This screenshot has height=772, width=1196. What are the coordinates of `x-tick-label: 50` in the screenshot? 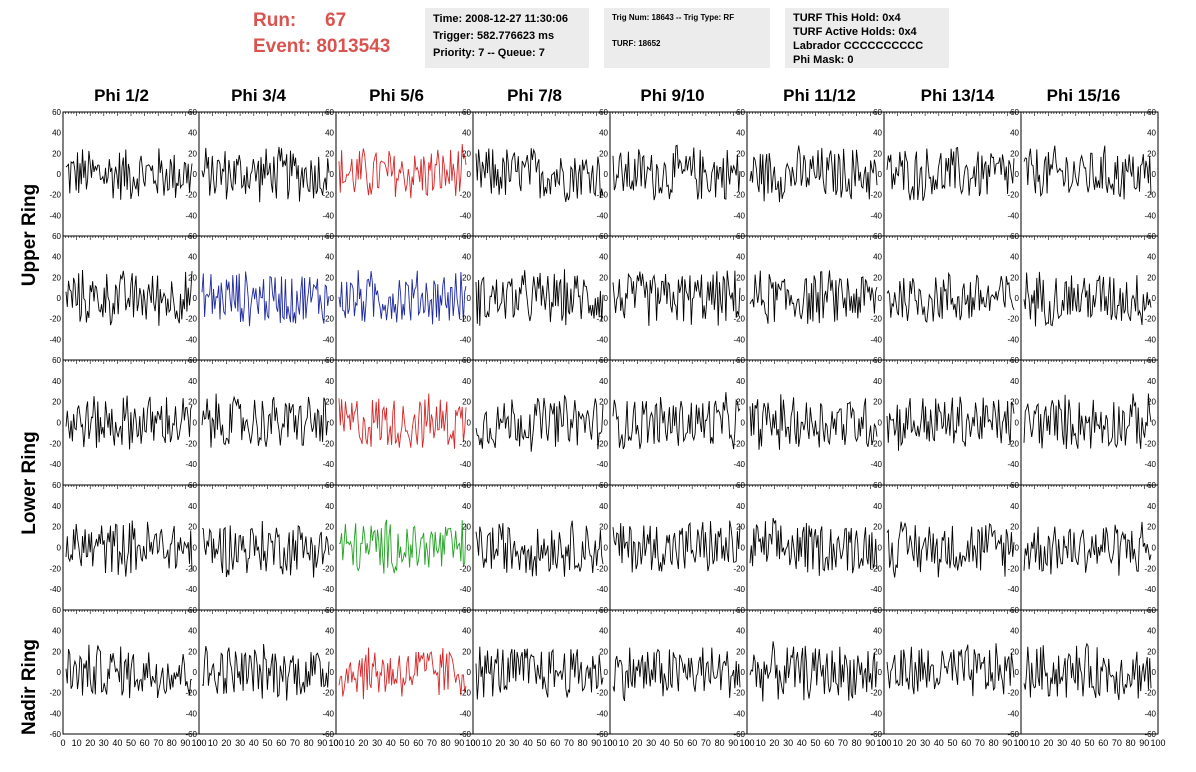 It's located at (815, 743).